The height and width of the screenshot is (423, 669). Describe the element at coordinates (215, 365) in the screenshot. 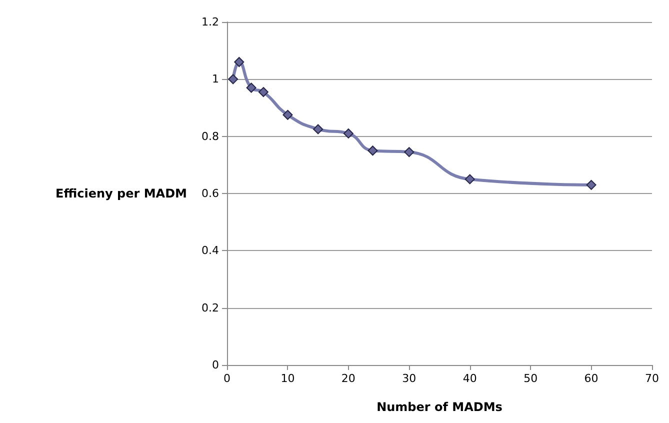

I see `y-tick-label: 0` at that location.